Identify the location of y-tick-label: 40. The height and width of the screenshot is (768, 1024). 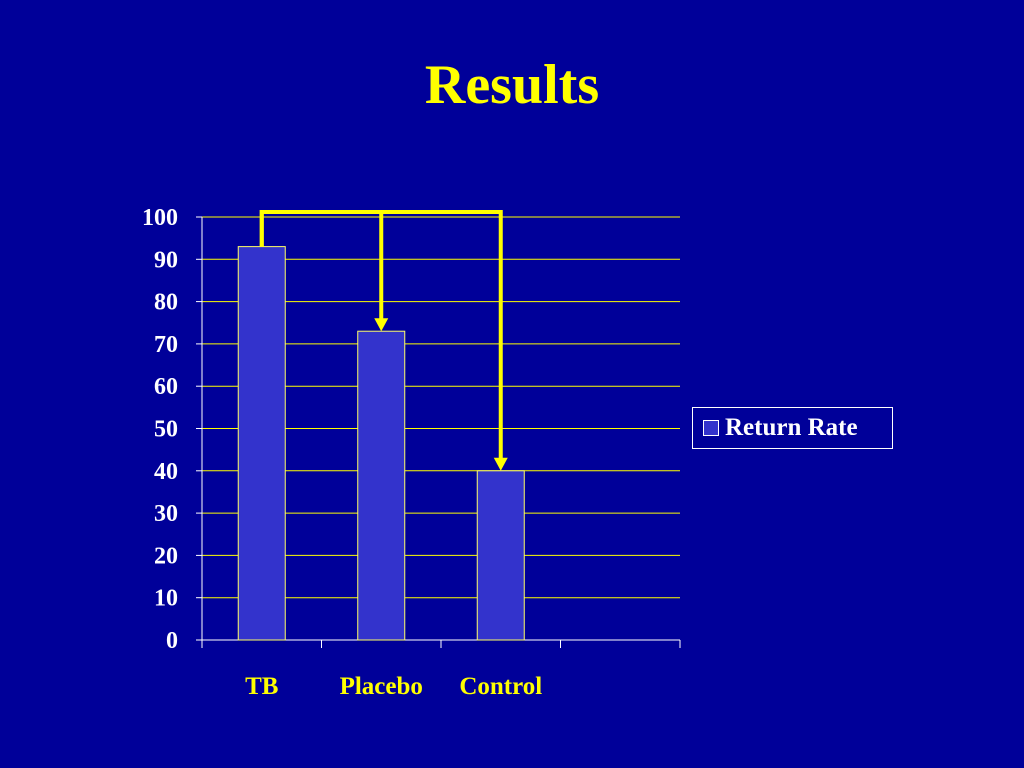
(166, 472).